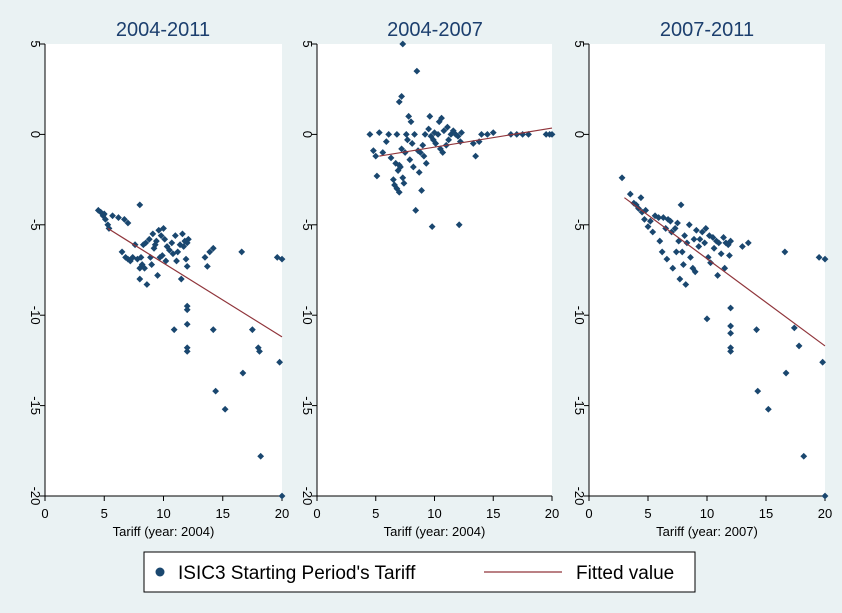  I want to click on legend-label-fit: Fitted value, so click(625, 573).